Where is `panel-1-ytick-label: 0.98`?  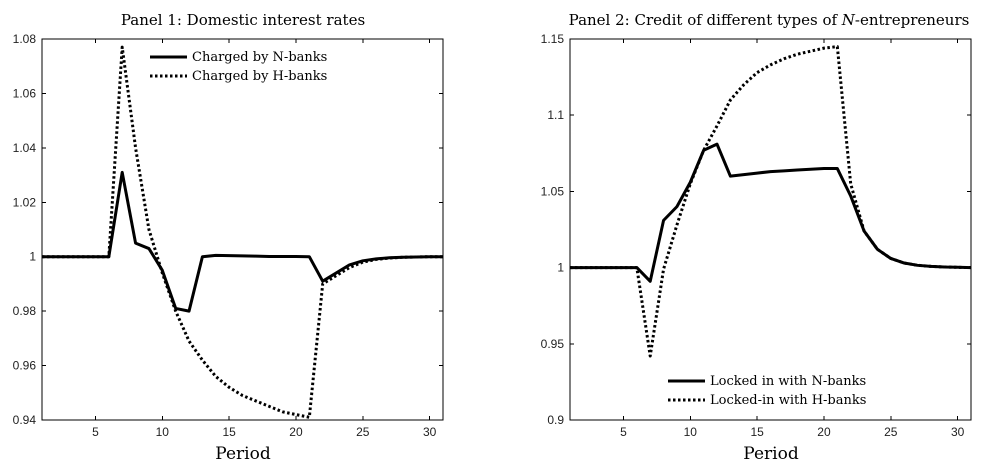 panel-1-ytick-label: 0.98 is located at coordinates (25, 311).